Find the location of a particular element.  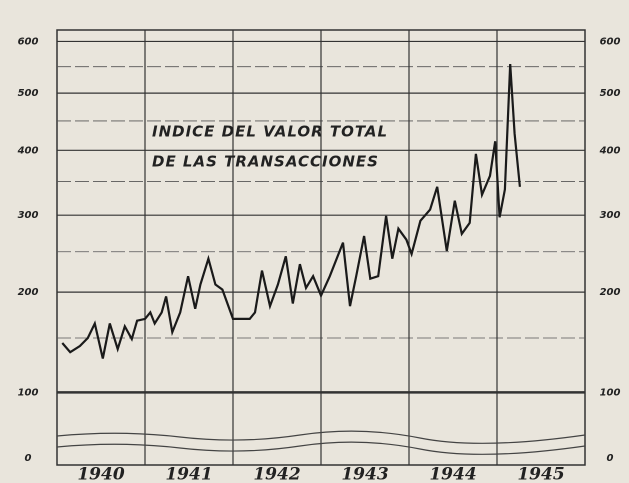

chart-title: INDICE DEL VALOR TOTAL is located at coordinates (270, 132).